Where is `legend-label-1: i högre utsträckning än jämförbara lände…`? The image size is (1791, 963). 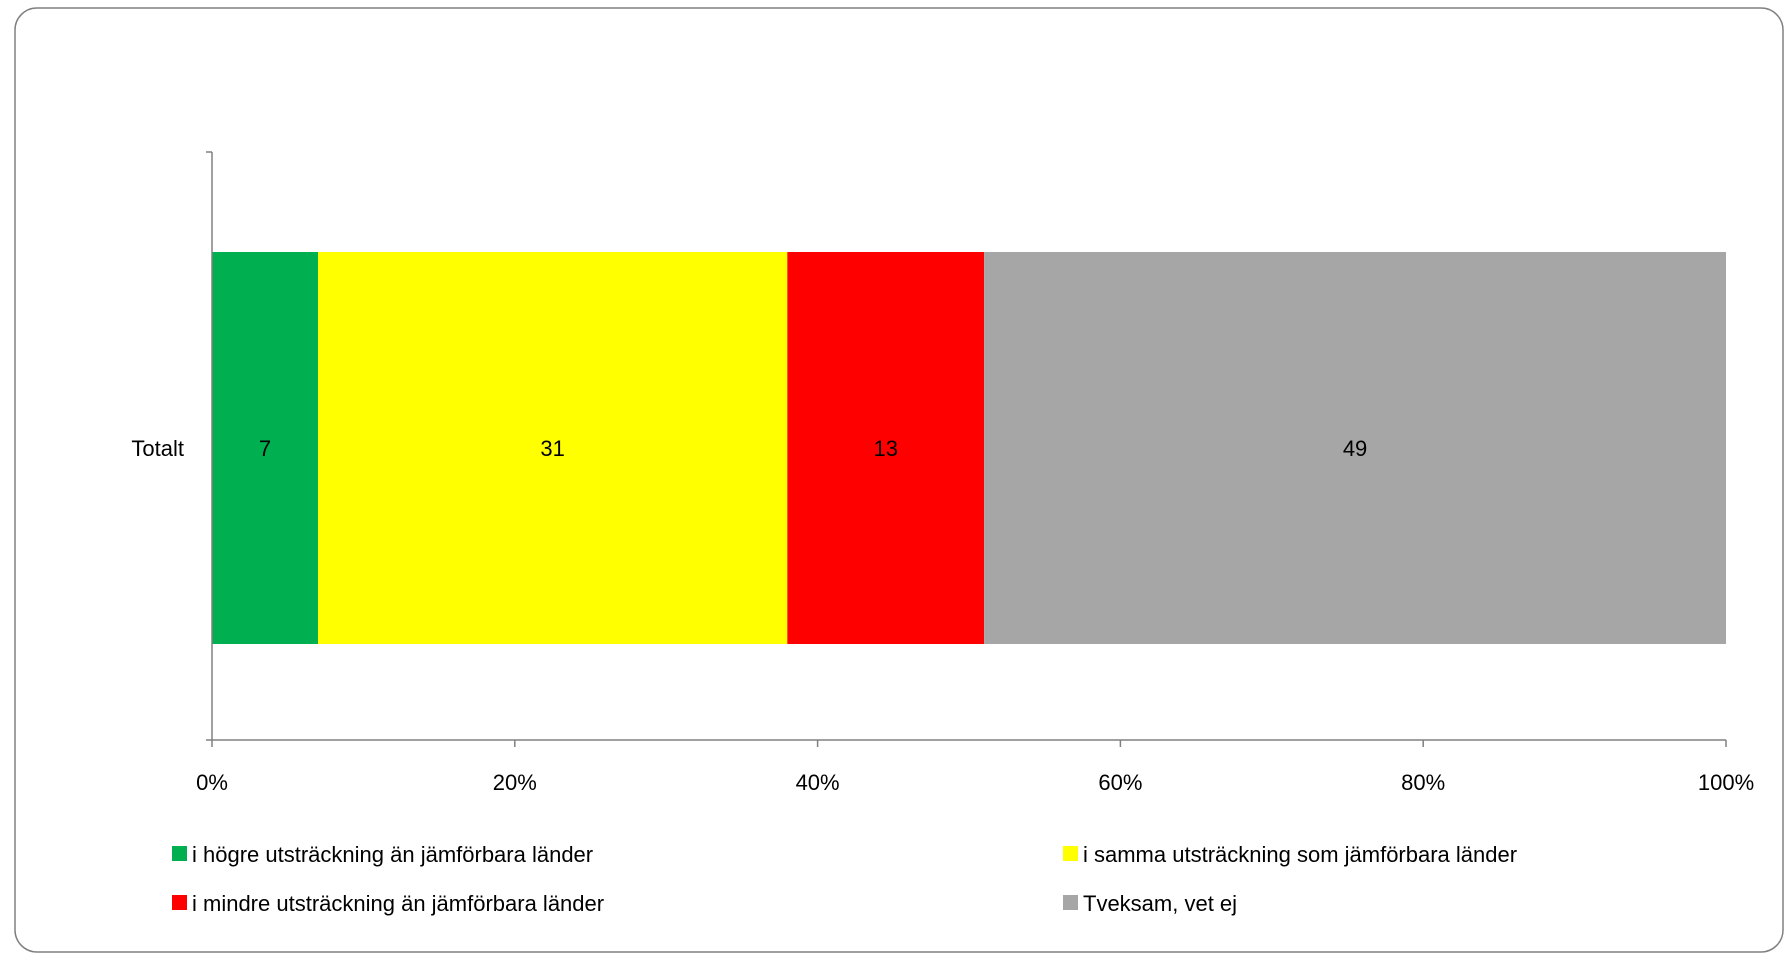
legend-label-1: i högre utsträckning än jämförbara lände… is located at coordinates (392, 854).